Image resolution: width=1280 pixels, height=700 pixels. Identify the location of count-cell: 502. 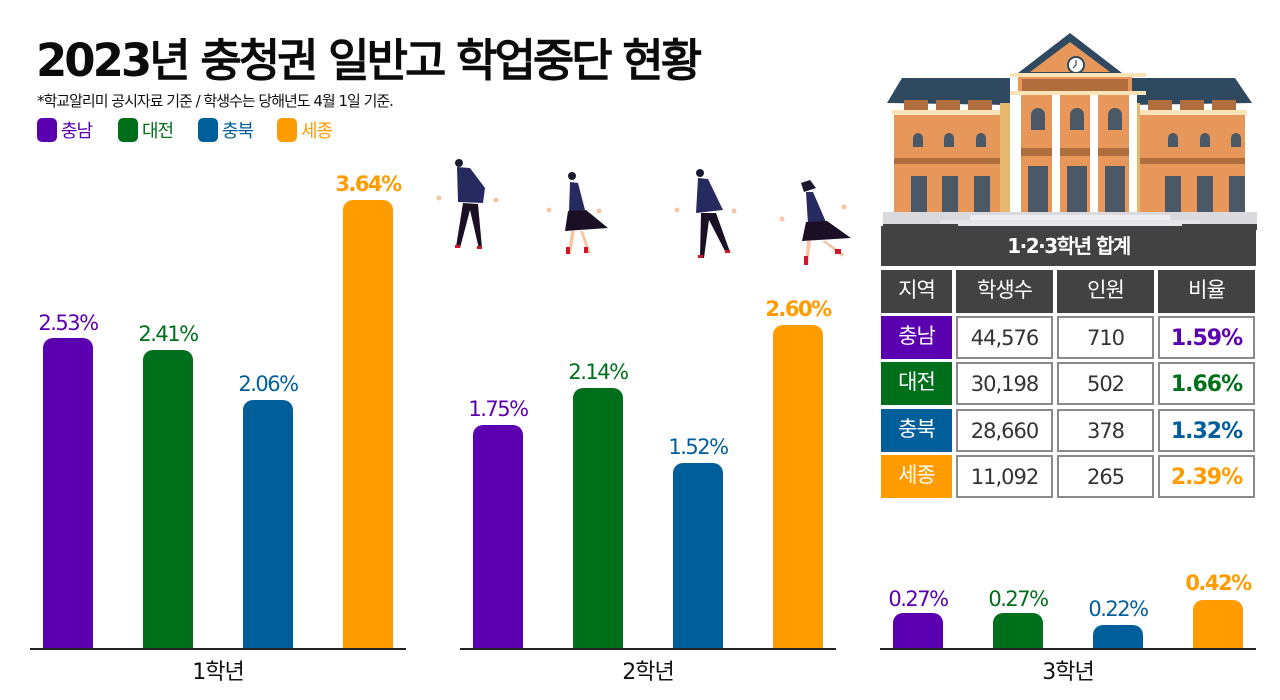
(1105, 383).